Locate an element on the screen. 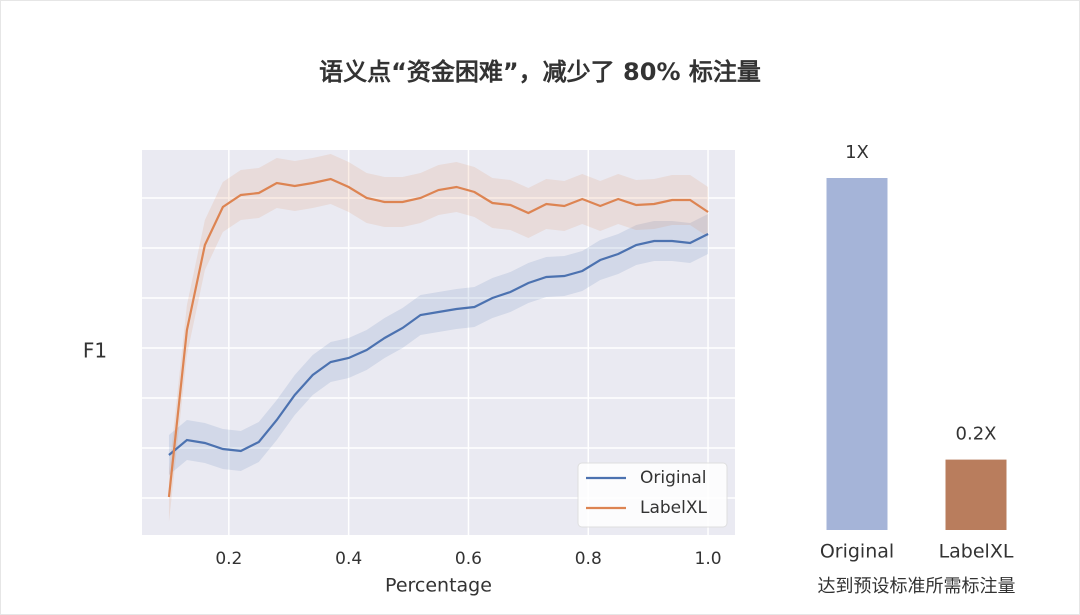 The width and height of the screenshot is (1080, 615). x-tick-label: 0.2 is located at coordinates (228, 559).